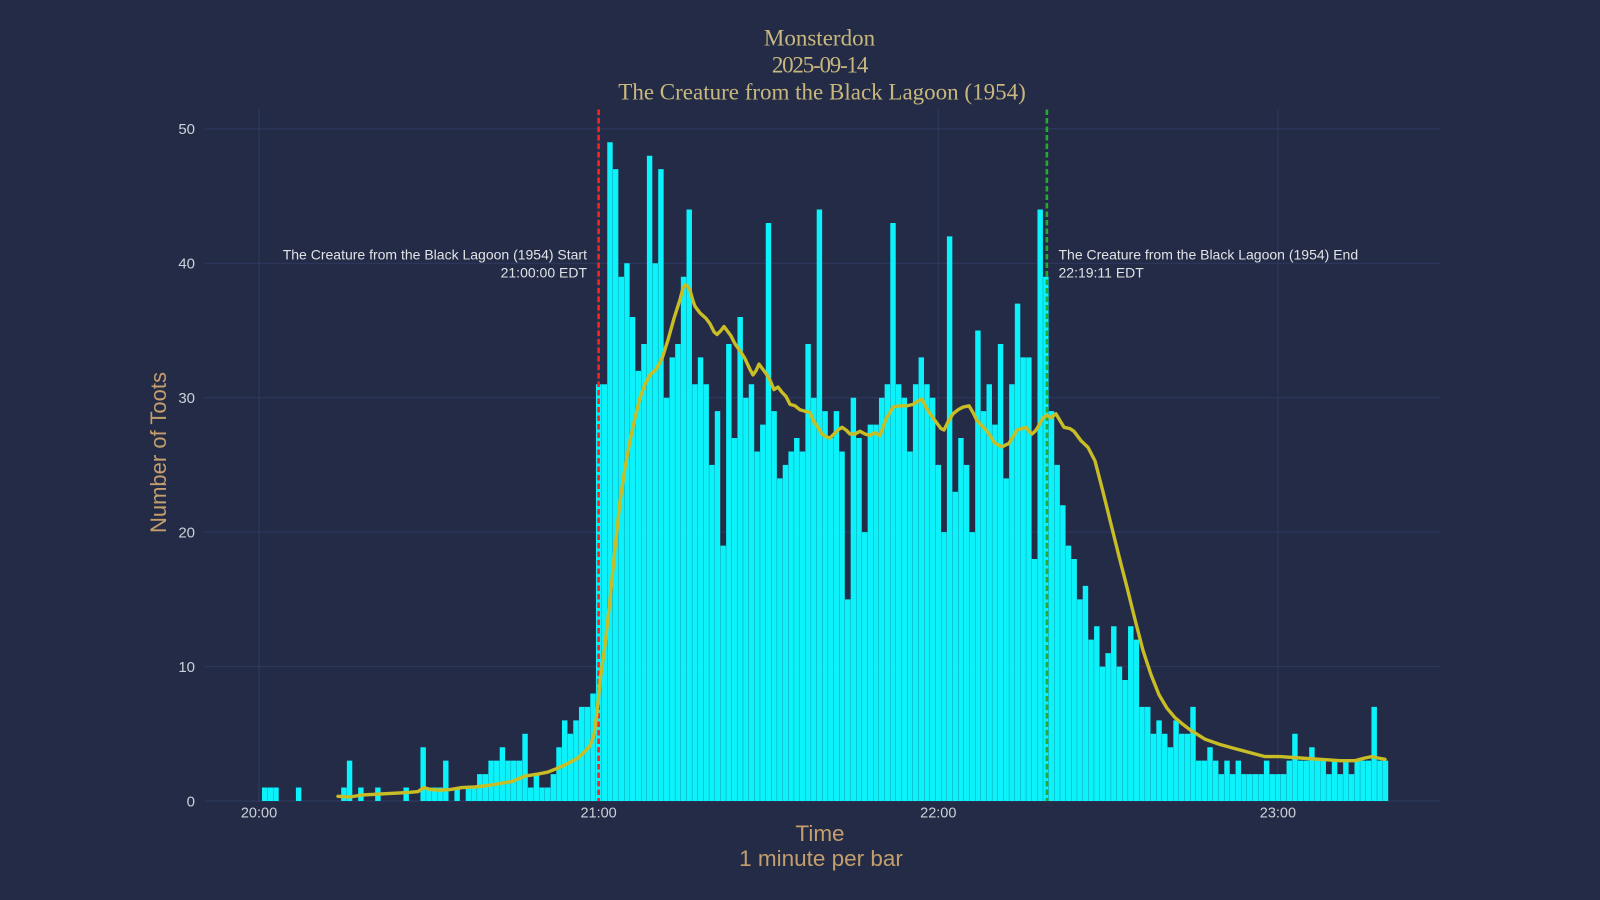 This screenshot has width=1600, height=900. Describe the element at coordinates (186, 532) in the screenshot. I see `svg-text: 20` at that location.